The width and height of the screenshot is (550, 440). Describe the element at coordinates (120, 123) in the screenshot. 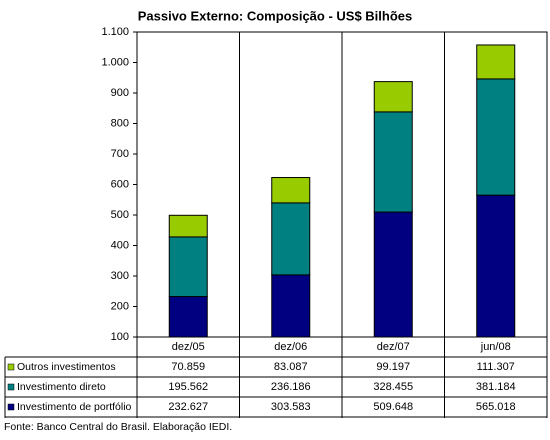

I see `y-tick-label: 800` at that location.